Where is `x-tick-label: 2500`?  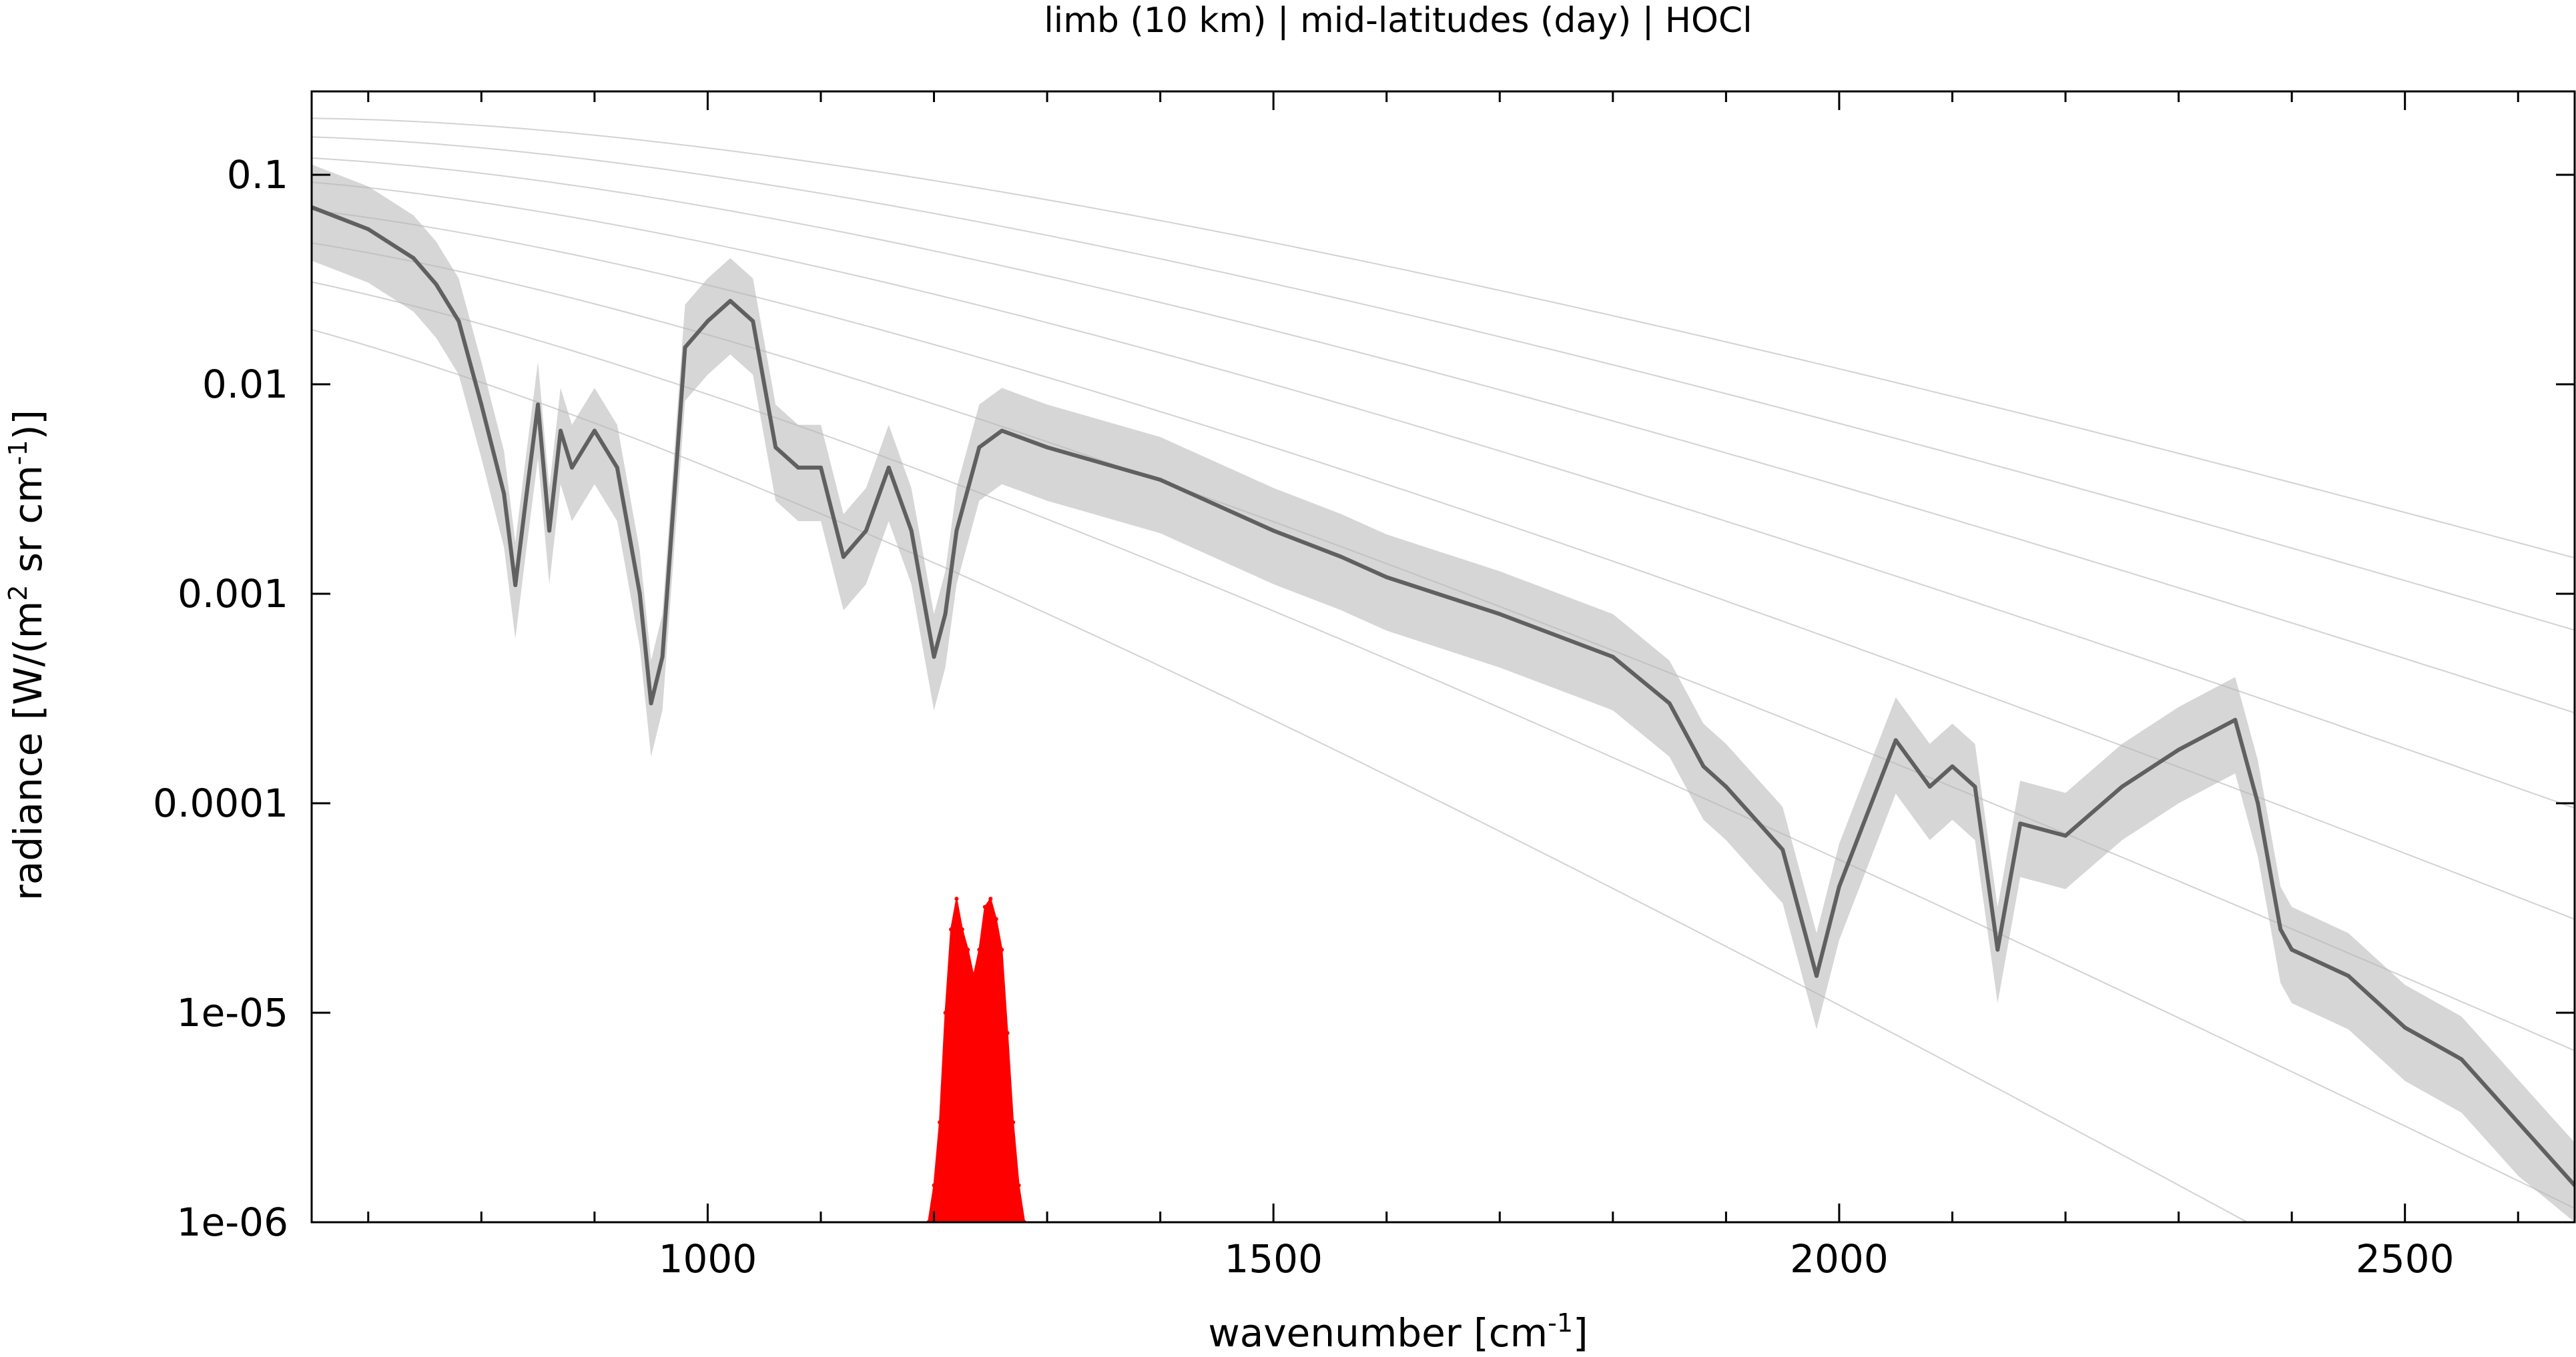 x-tick-label: 2500 is located at coordinates (2405, 1259).